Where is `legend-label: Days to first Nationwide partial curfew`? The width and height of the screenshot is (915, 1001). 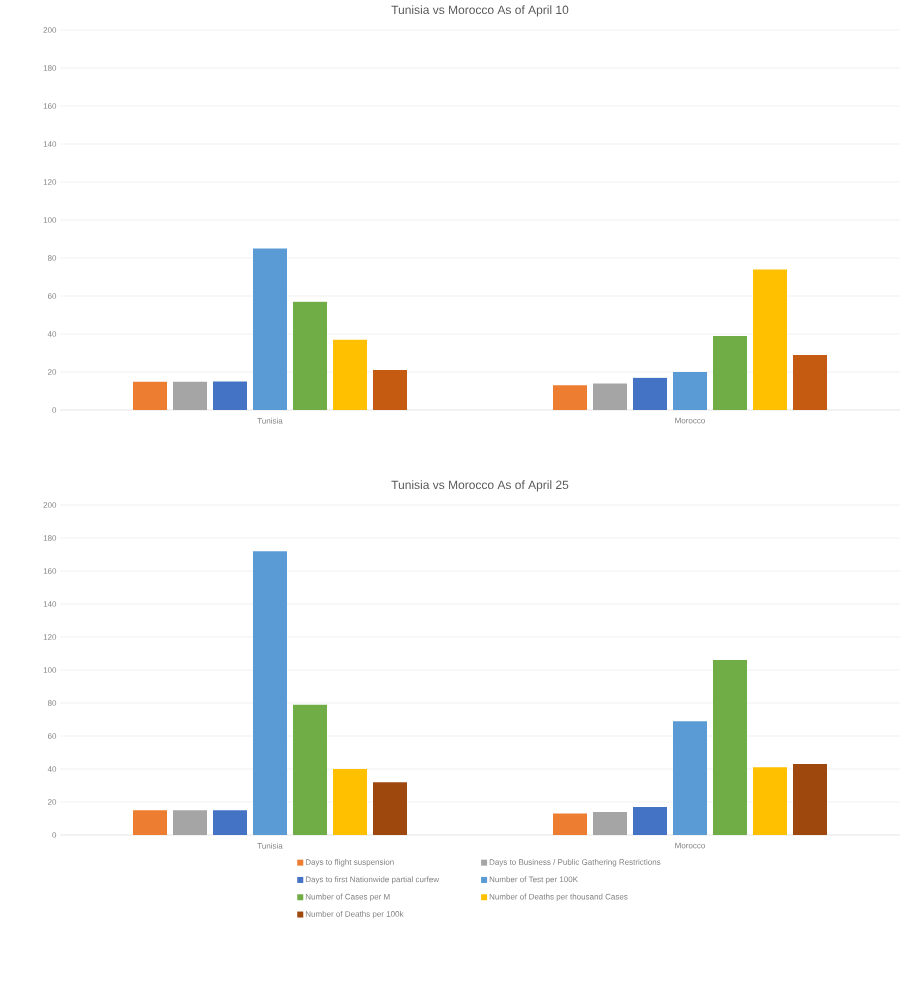
legend-label: Days to first Nationwide partial curfew is located at coordinates (372, 880).